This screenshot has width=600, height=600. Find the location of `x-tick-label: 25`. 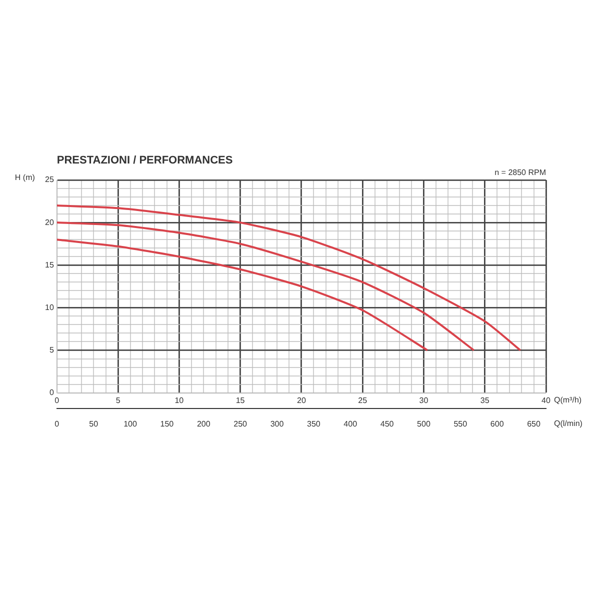

x-tick-label: 25 is located at coordinates (363, 400).